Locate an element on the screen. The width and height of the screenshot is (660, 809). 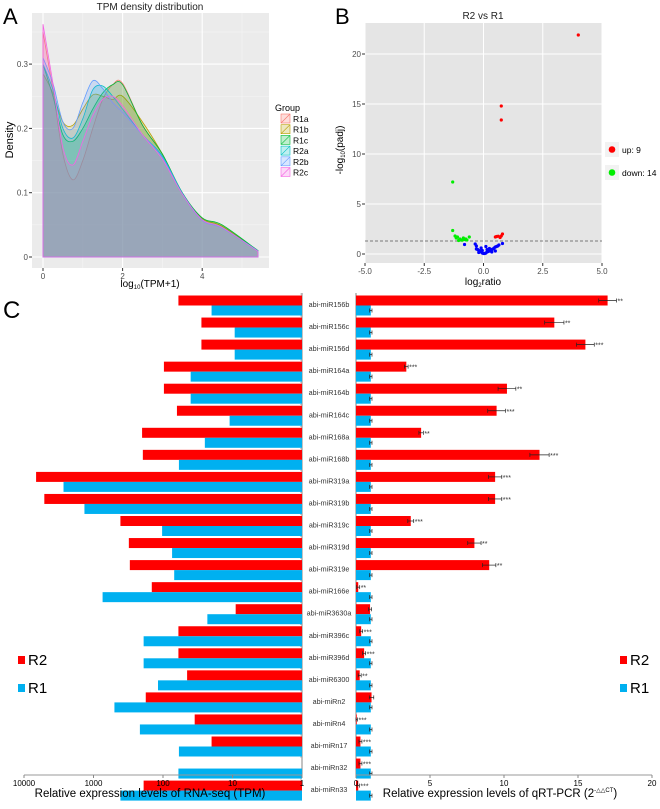
x-tick-label: 1000 is located at coordinates (94, 783).